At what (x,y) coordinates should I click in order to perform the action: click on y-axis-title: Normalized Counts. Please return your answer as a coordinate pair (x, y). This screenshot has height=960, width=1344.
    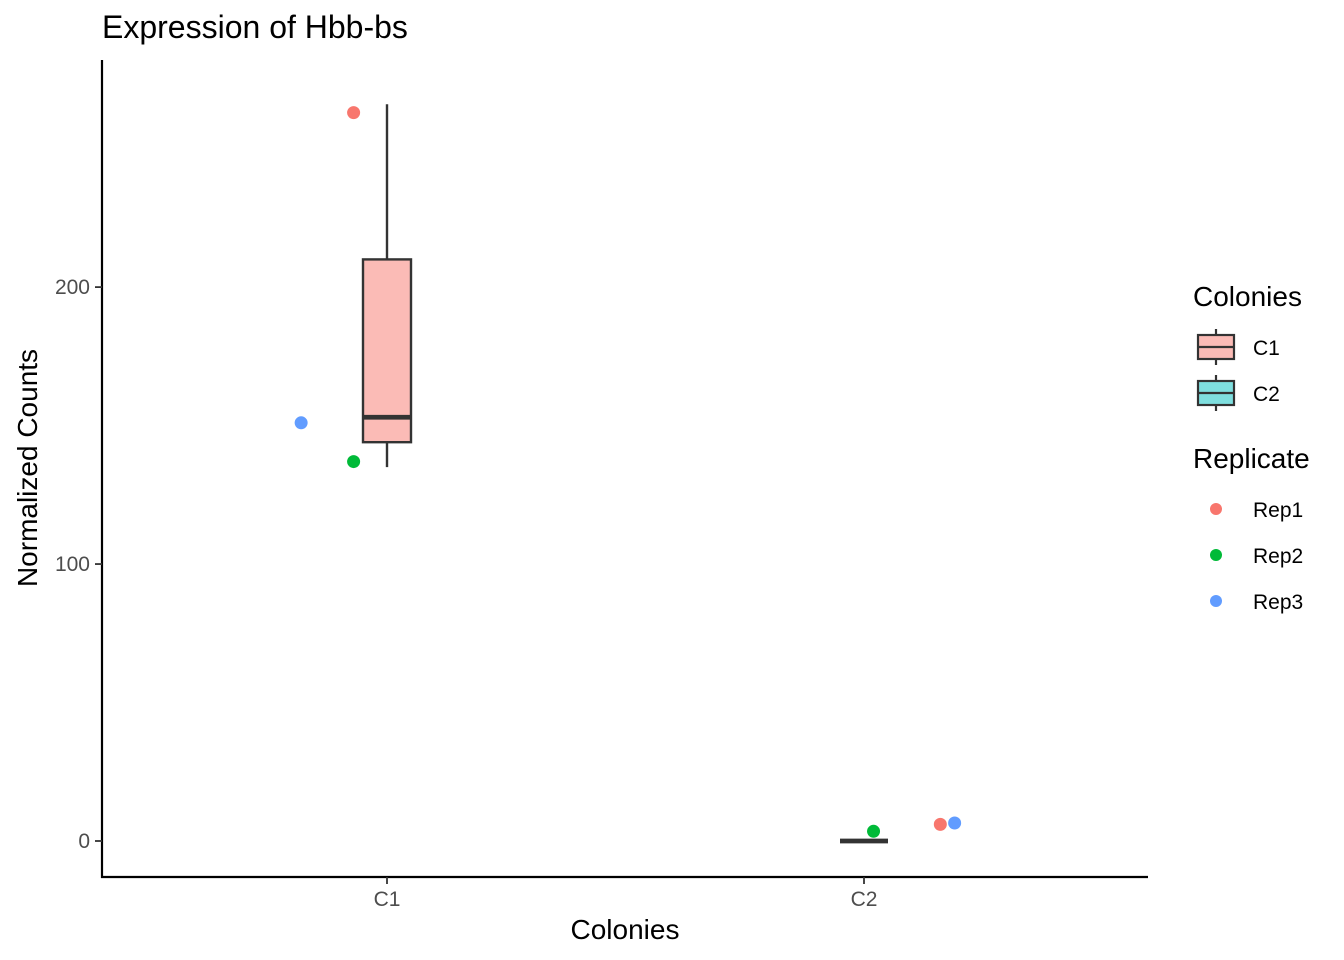
    Looking at the image, I should click on (27, 468).